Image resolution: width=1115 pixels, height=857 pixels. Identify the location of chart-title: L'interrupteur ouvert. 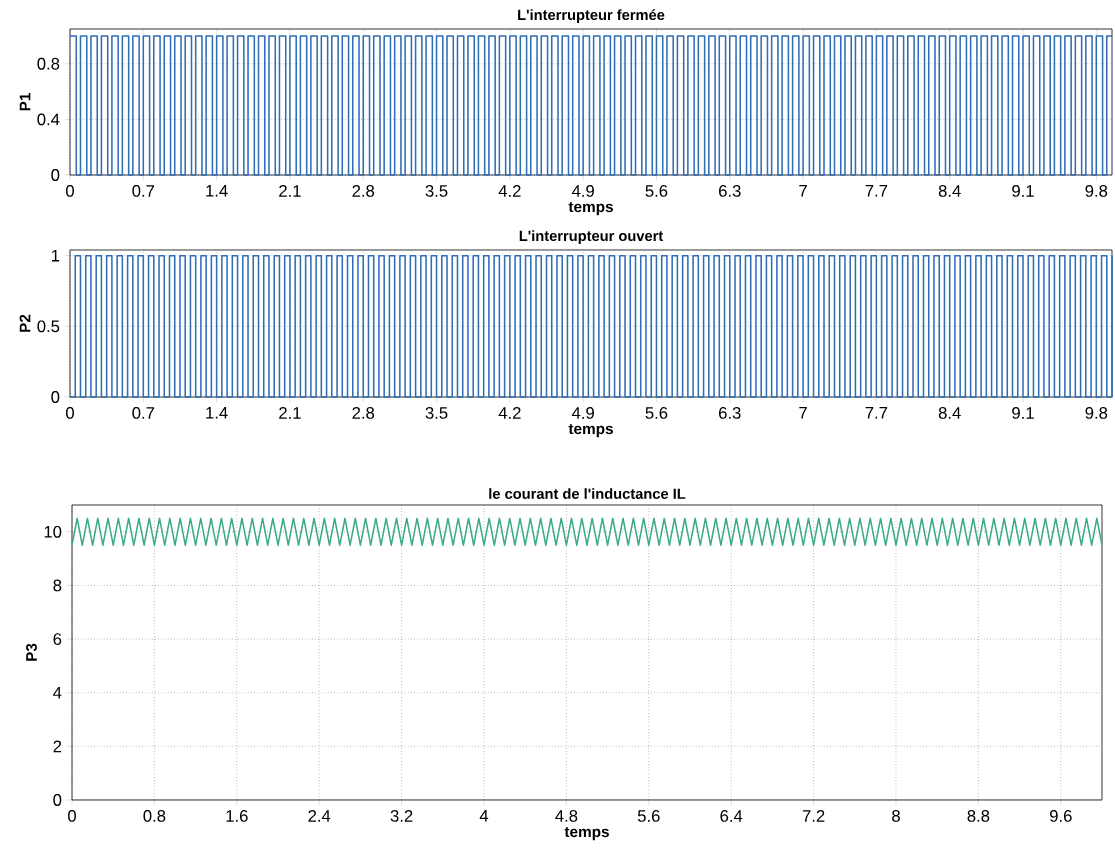
(591, 237).